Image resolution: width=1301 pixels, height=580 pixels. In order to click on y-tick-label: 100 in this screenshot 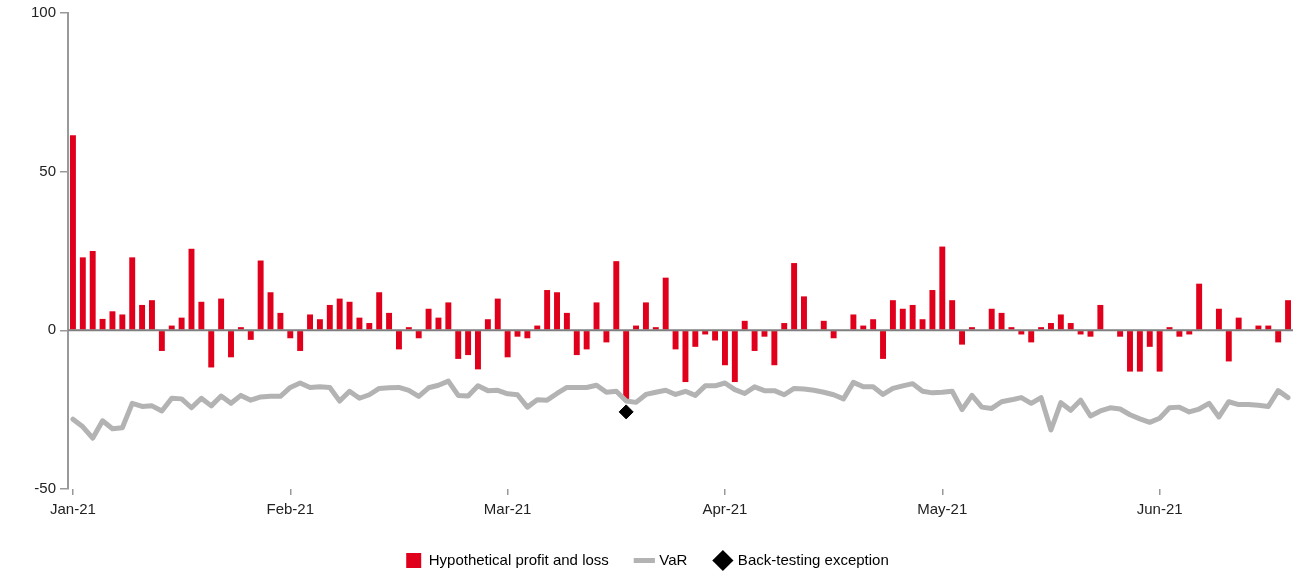, I will do `click(43, 12)`.